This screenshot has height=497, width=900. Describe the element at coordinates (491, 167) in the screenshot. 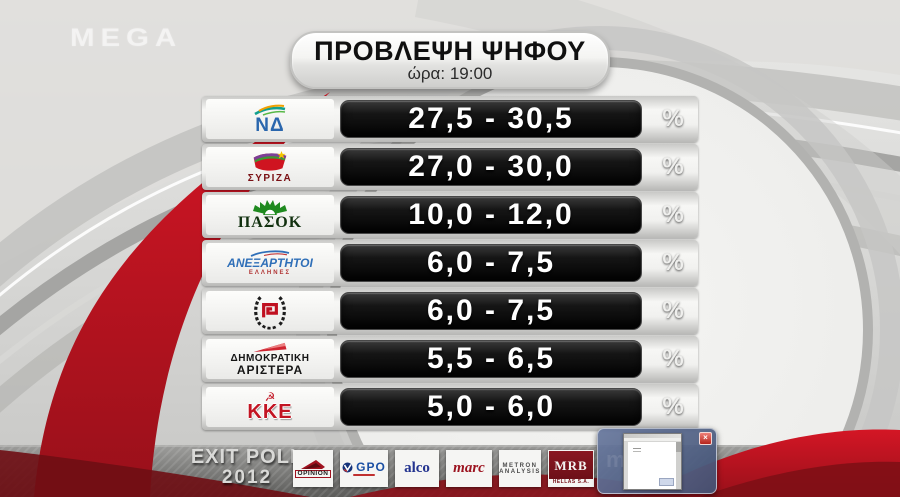

I see `syriza-range-value: 27,0 - 30,0` at that location.